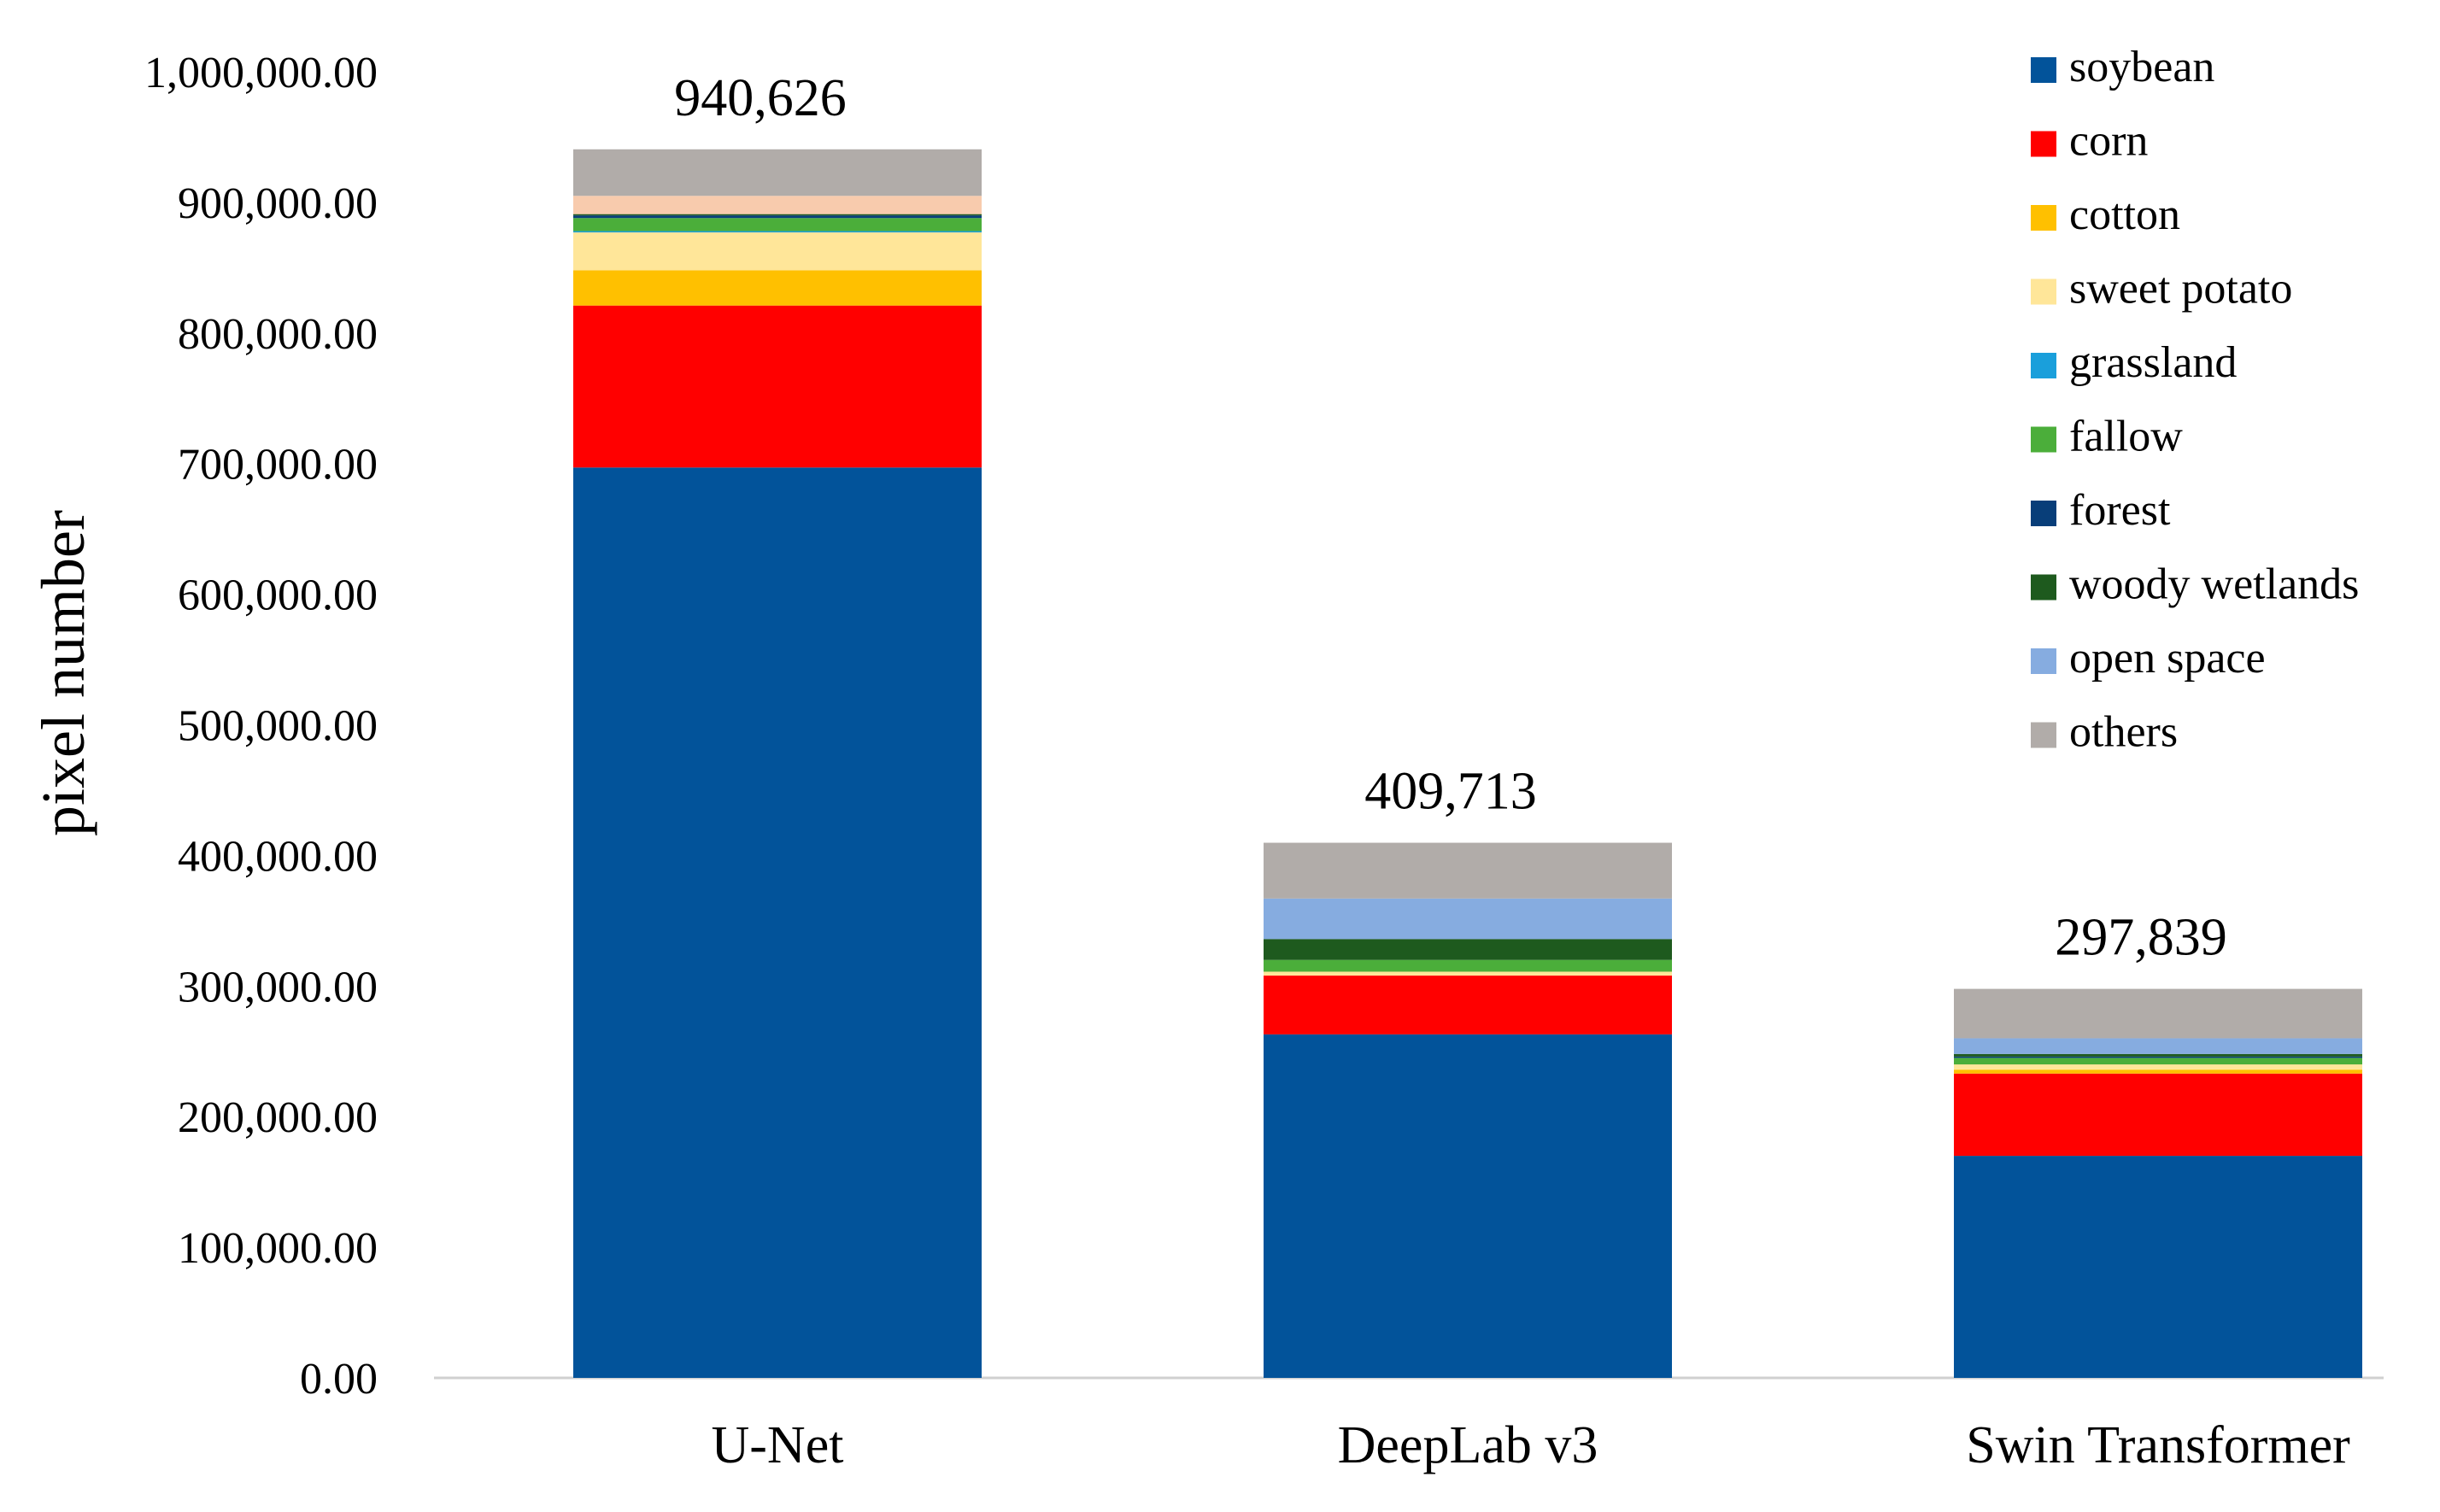 The image size is (2440, 1512). I want to click on legend-item-forest: forest, so click(2101, 510).